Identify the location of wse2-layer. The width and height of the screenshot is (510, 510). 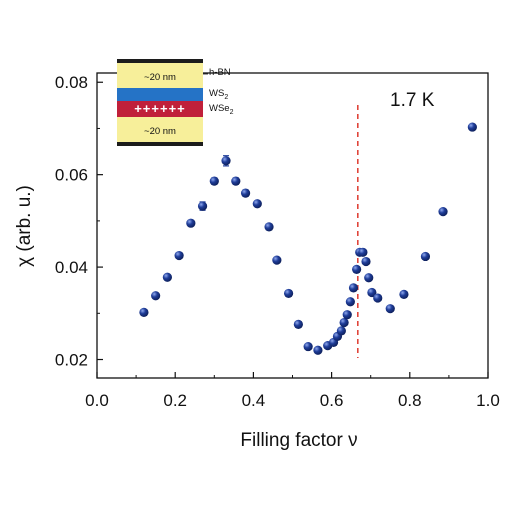
(160, 109).